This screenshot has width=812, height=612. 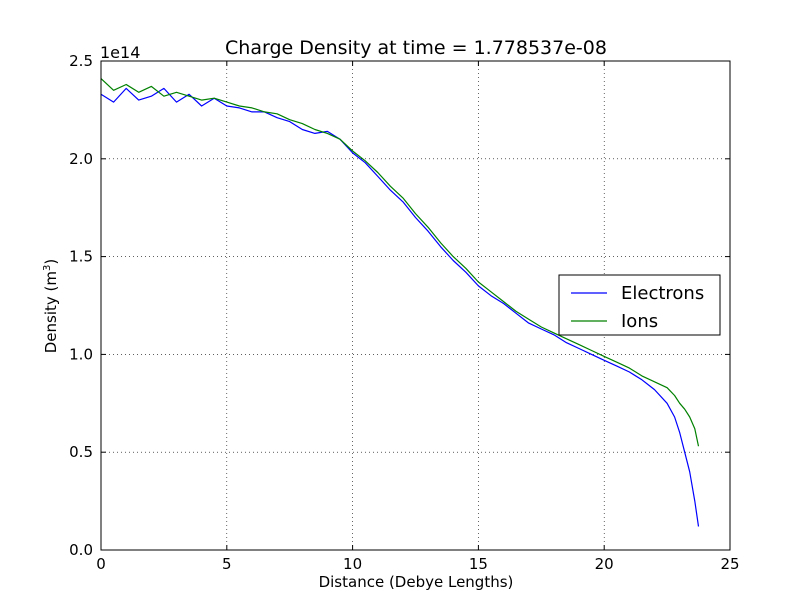 I want to click on x-tick-label: 0, so click(x=101, y=564).